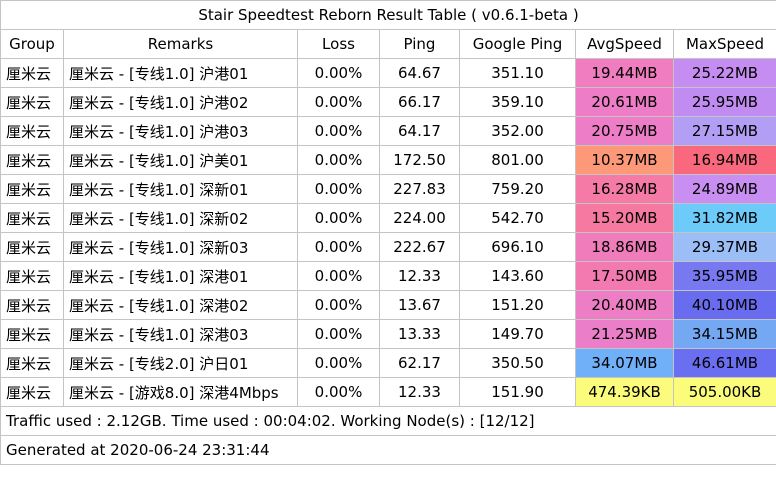  Describe the element at coordinates (517, 44) in the screenshot. I see `col-header-google-ping: Google Ping` at that location.